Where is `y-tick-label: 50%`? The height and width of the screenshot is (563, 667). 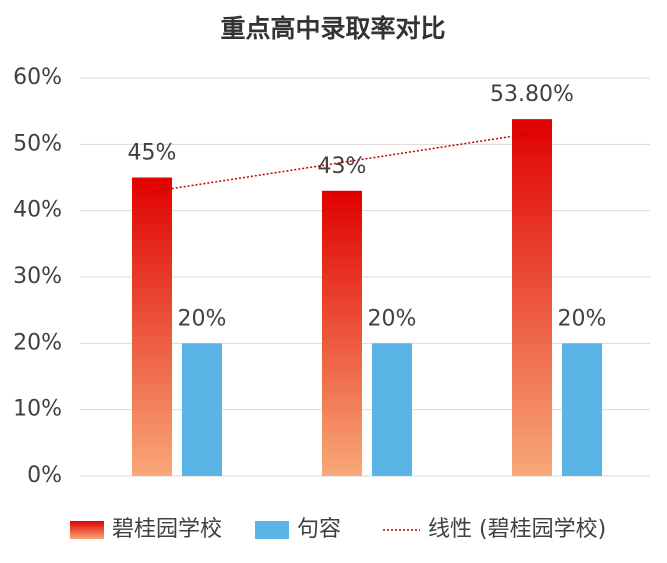
y-tick-label: 50% is located at coordinates (37, 143).